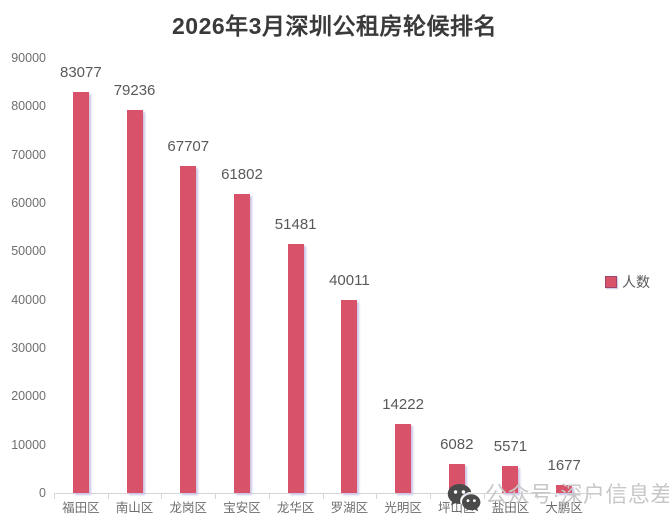 This screenshot has height=530, width=669. I want to click on x-axis-ticks, so click(322, 497).